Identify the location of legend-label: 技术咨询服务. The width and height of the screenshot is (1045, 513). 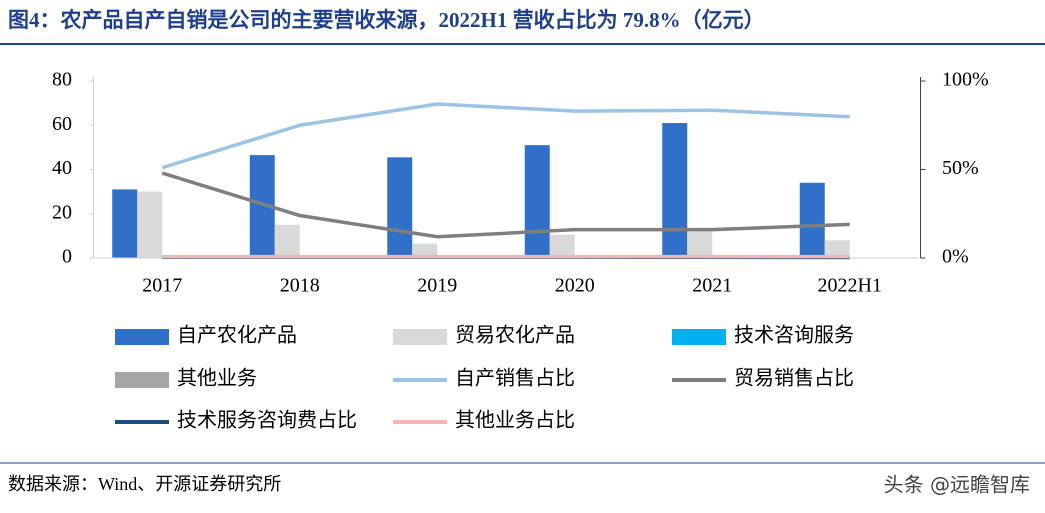
(794, 335).